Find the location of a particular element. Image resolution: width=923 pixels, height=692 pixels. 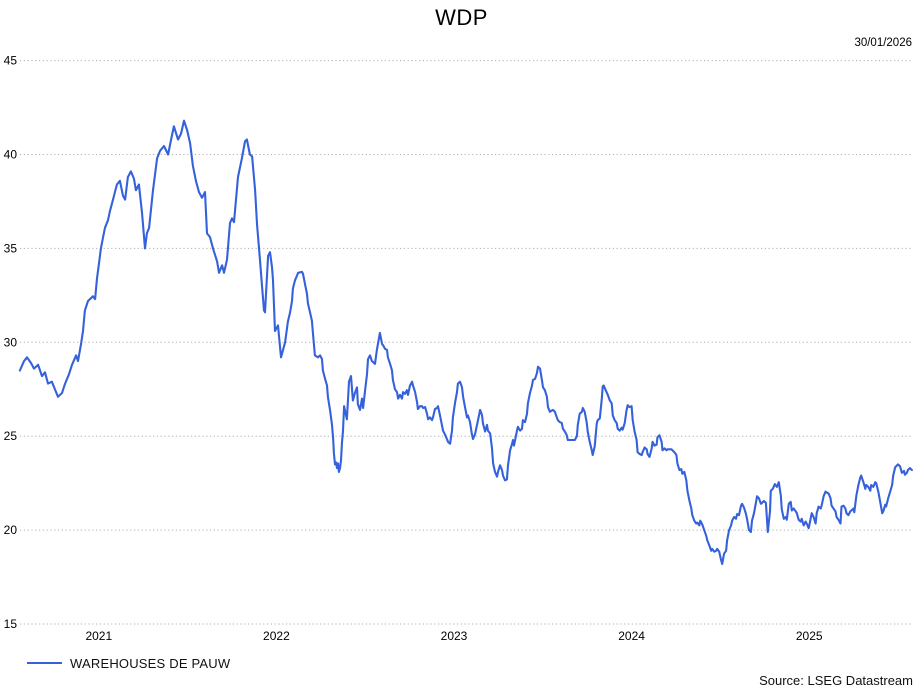

legend-line-swatch is located at coordinates (44, 663).